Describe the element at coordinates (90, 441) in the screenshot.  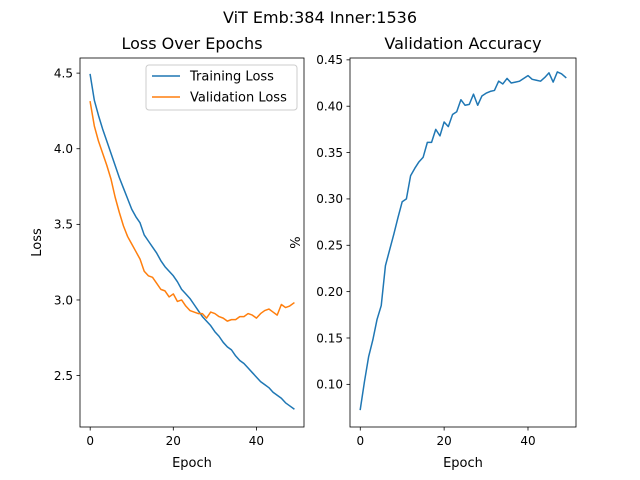
I see `loss-x-tick-label: 0` at that location.